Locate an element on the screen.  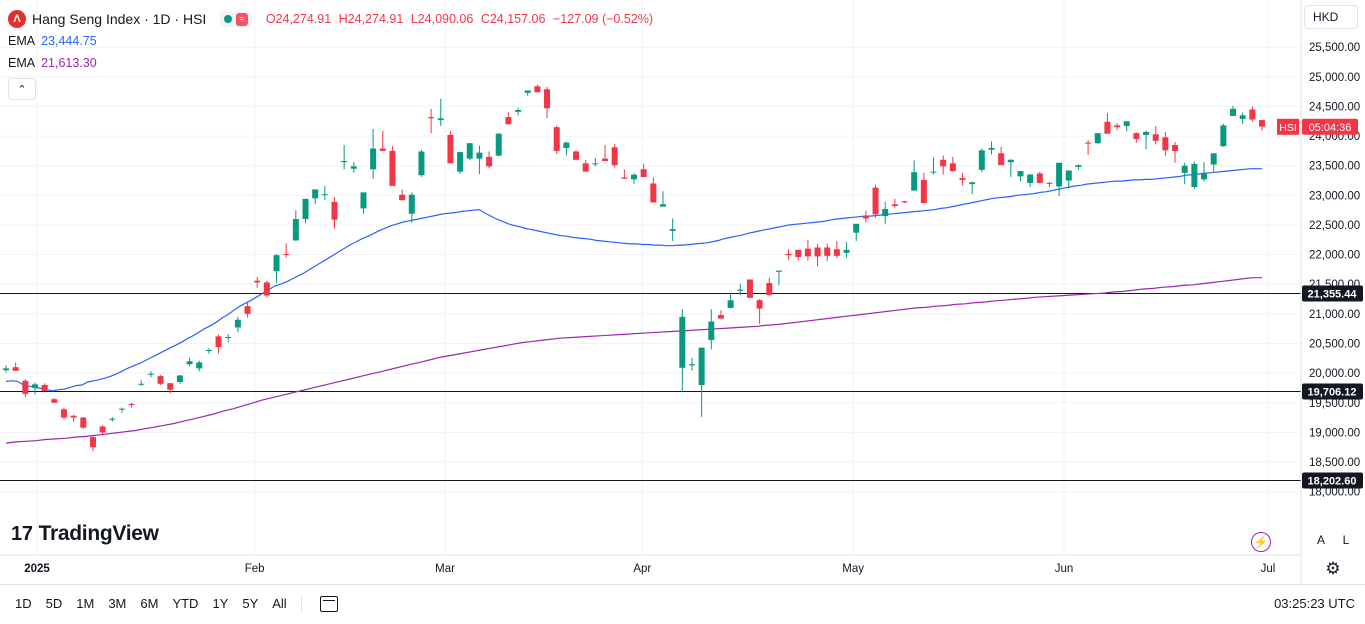
ema-slow-row: EMA 21,613.30 is located at coordinates (332, 63).